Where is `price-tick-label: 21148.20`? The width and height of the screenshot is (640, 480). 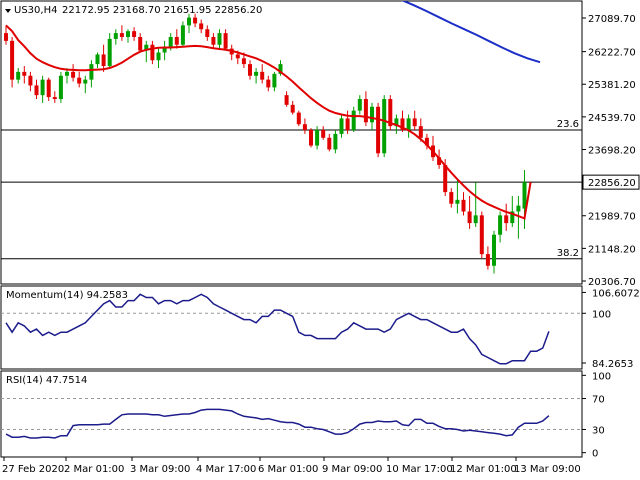 price-tick-label: 21148.20 is located at coordinates (612, 249).